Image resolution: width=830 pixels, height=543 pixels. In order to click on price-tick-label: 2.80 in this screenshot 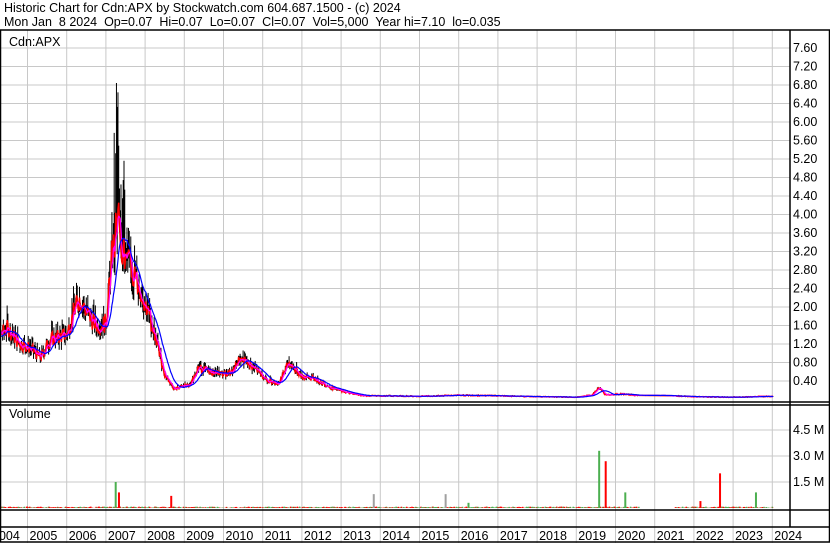, I will do `click(805, 270)`.